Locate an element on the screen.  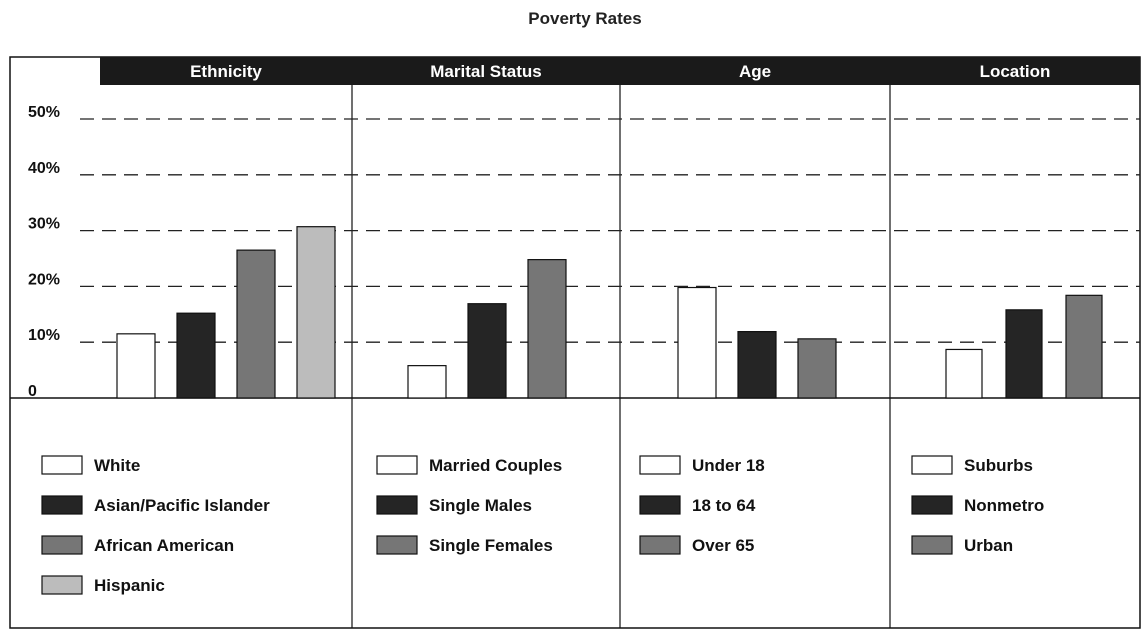
legend-swatch-white is located at coordinates (62, 465).